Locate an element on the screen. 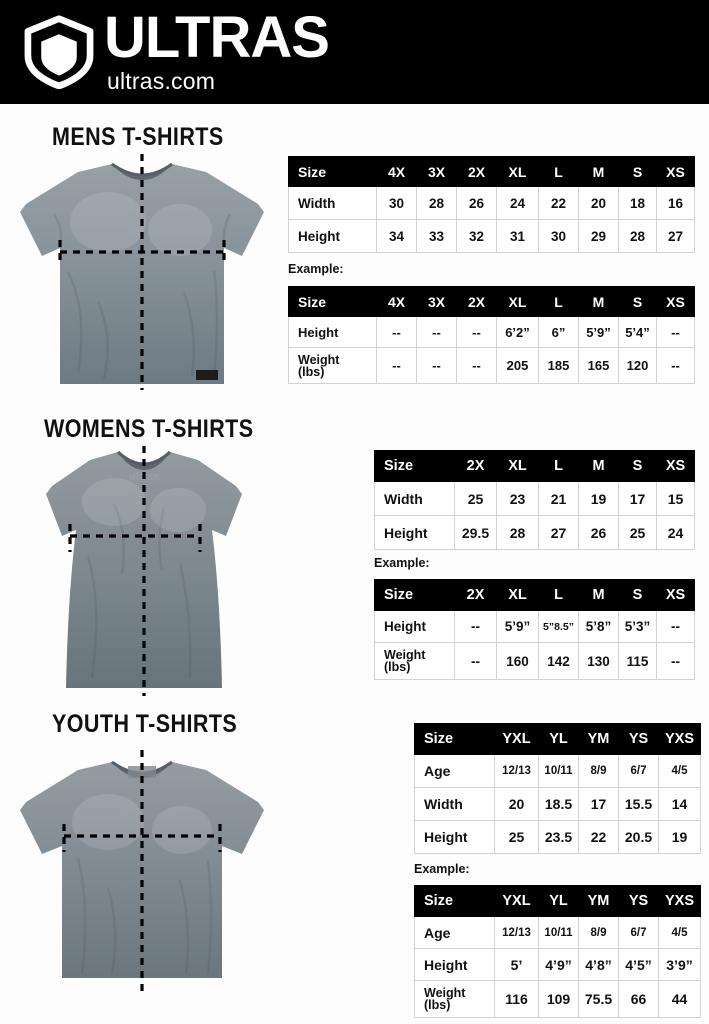 The image size is (709, 1024). womens-tshirt-illustration-icon: ultras is located at coordinates (144, 572).